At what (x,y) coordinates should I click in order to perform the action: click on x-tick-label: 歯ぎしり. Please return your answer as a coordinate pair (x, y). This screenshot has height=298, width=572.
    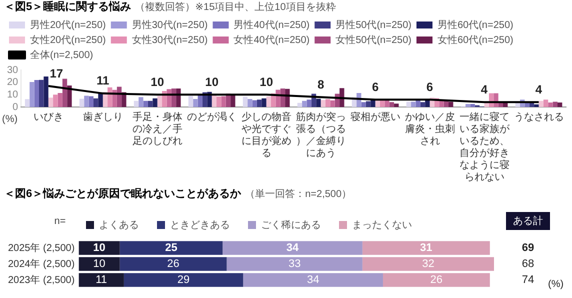
    Looking at the image, I should click on (102, 116).